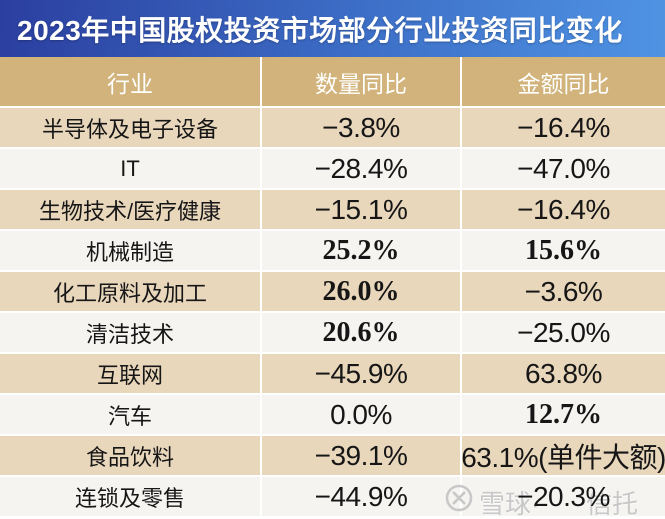 The height and width of the screenshot is (519, 665). I want to click on industry-label: 化工原料及加工, so click(129, 293).